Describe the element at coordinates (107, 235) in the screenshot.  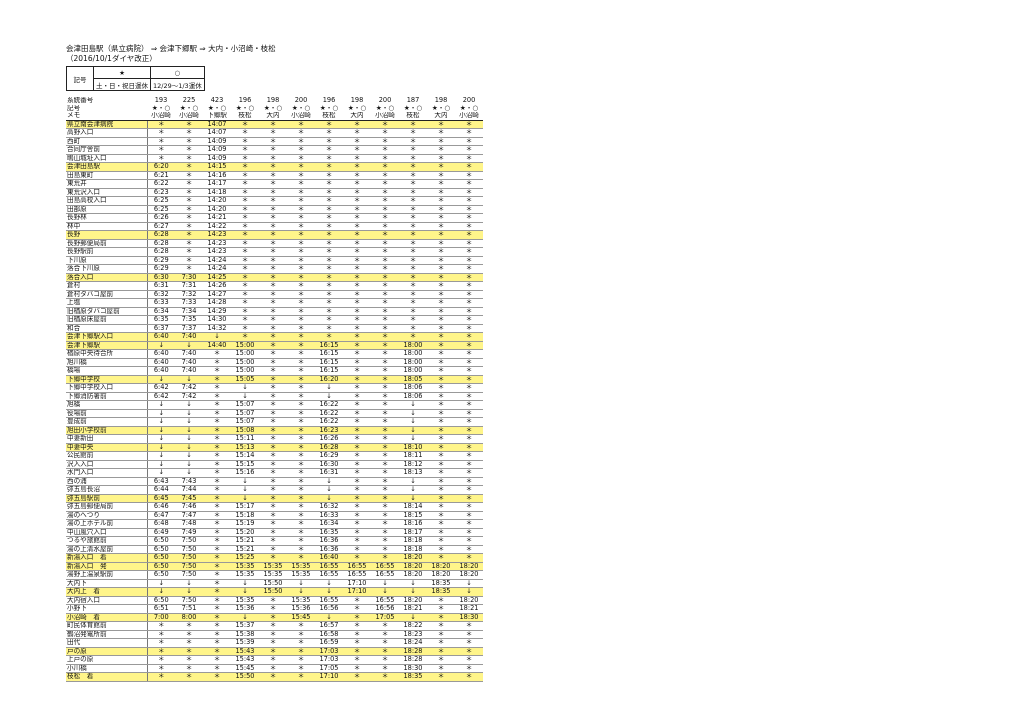
I see `stop-name: 長野` at that location.